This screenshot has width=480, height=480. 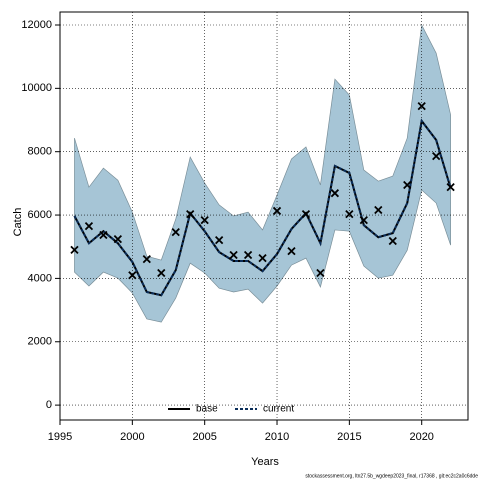 I want to click on x-tick-label: 2005, so click(x=204, y=437).